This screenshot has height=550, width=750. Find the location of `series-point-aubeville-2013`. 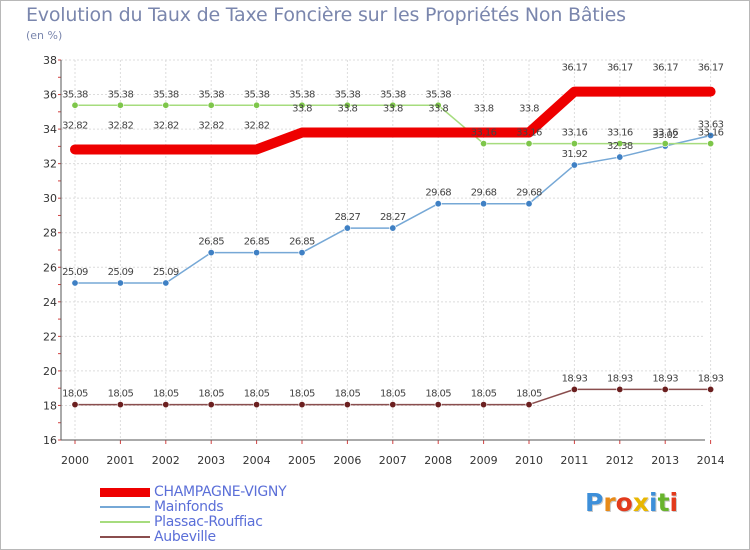

series-point-aubeville-2013 is located at coordinates (665, 389).